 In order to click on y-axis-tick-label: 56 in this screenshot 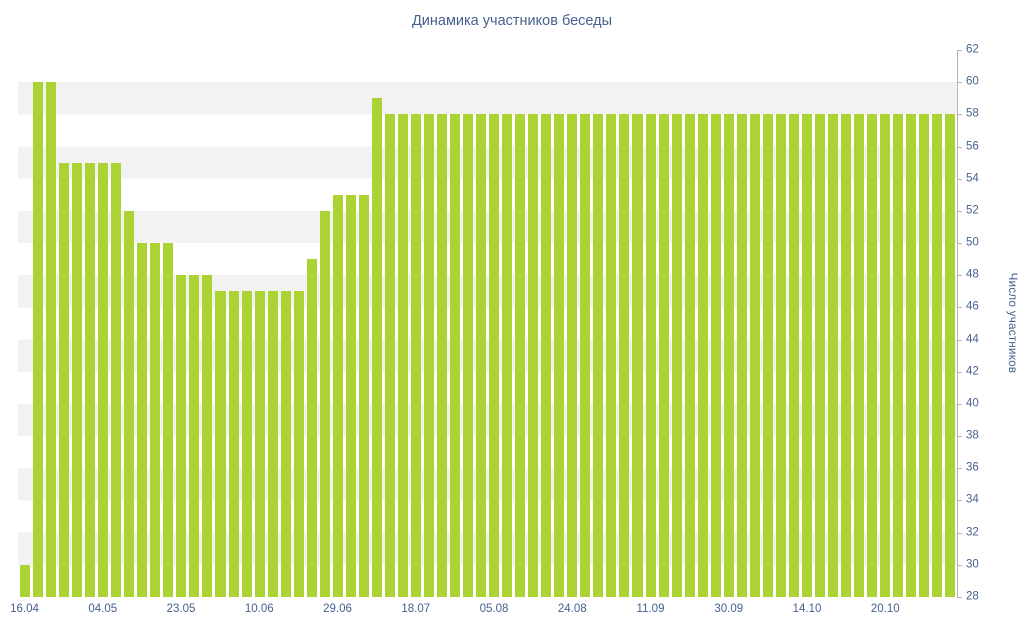, I will do `click(972, 145)`.